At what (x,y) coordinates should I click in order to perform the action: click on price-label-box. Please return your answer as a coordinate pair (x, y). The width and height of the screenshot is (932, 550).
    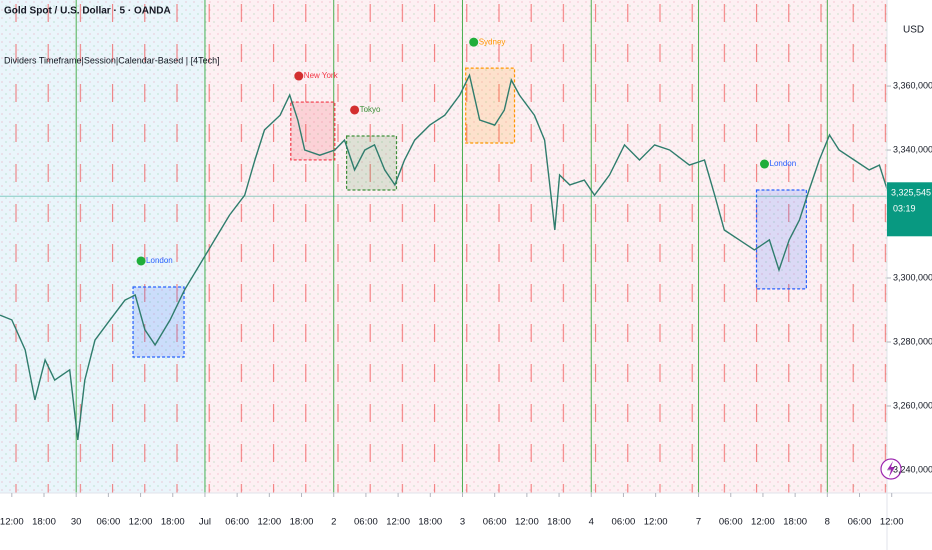
    Looking at the image, I should click on (909, 209).